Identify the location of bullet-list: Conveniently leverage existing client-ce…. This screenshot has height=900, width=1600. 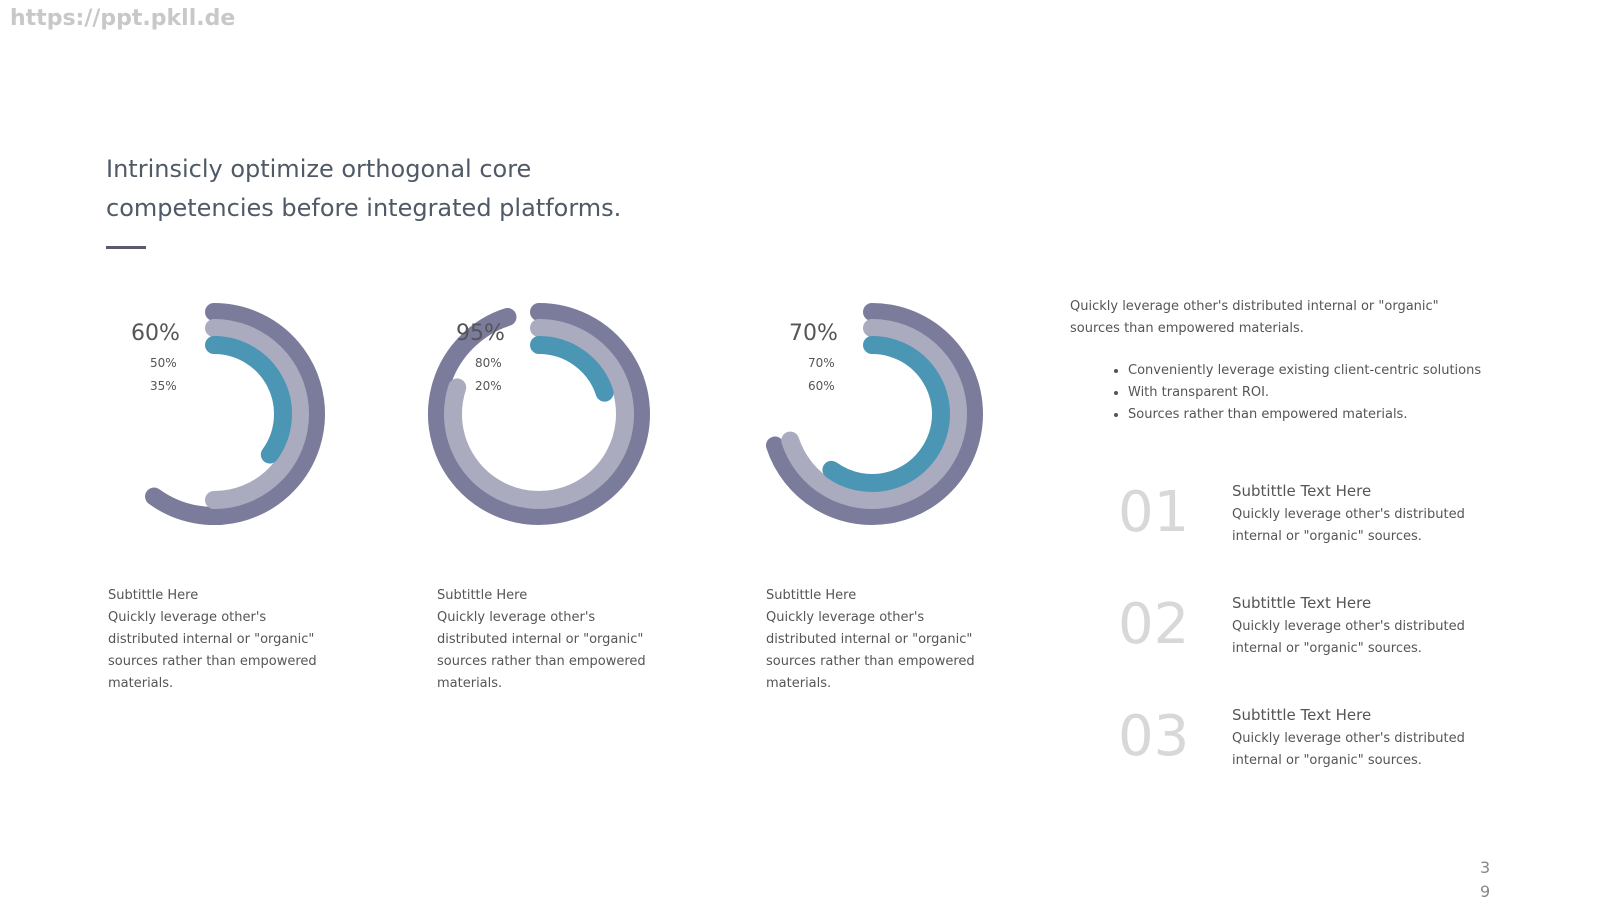
(1308, 393).